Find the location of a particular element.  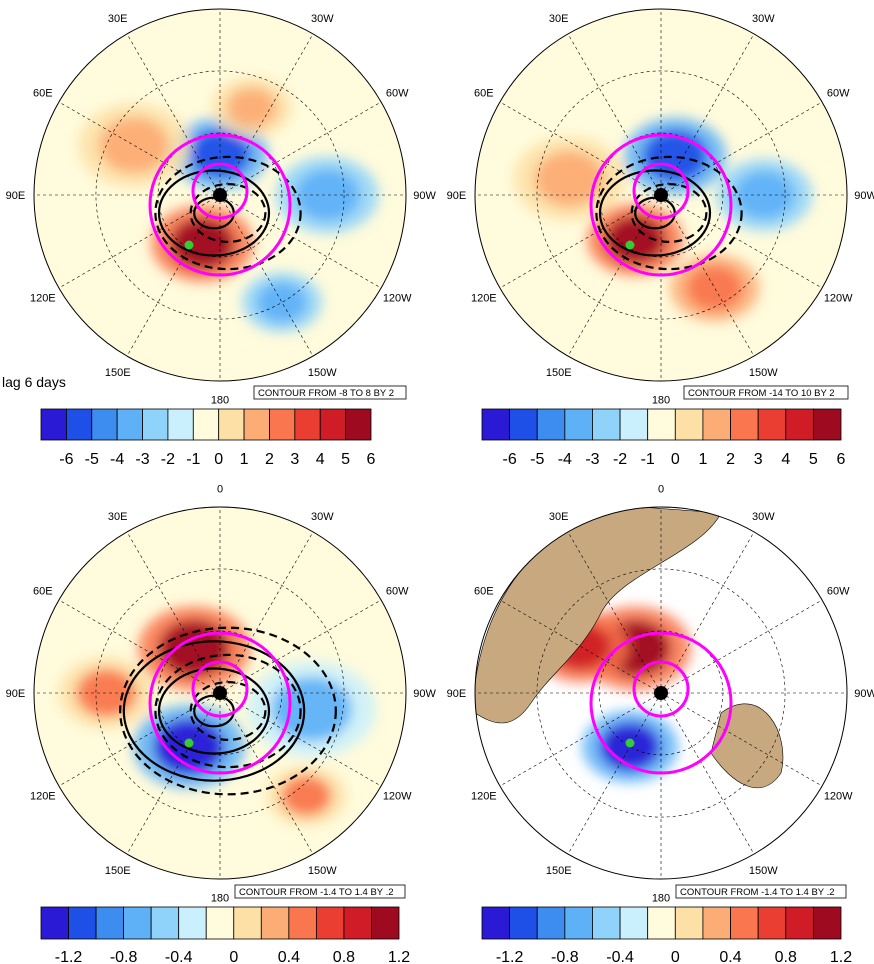

colorbar-tick-label: 0.4 is located at coordinates (289, 956).